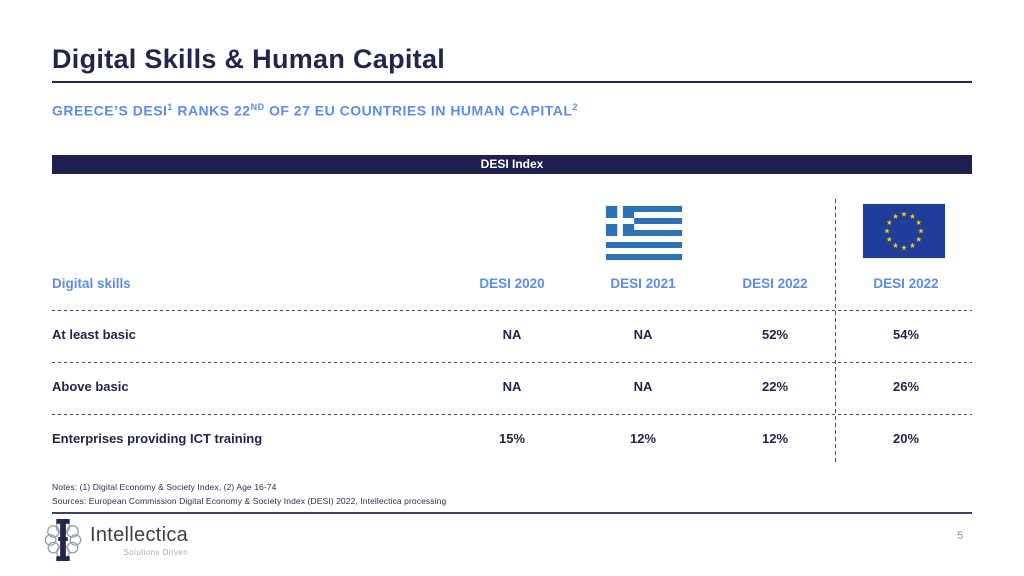 The height and width of the screenshot is (576, 1024). I want to click on section-banner: DESI Index, so click(512, 164).